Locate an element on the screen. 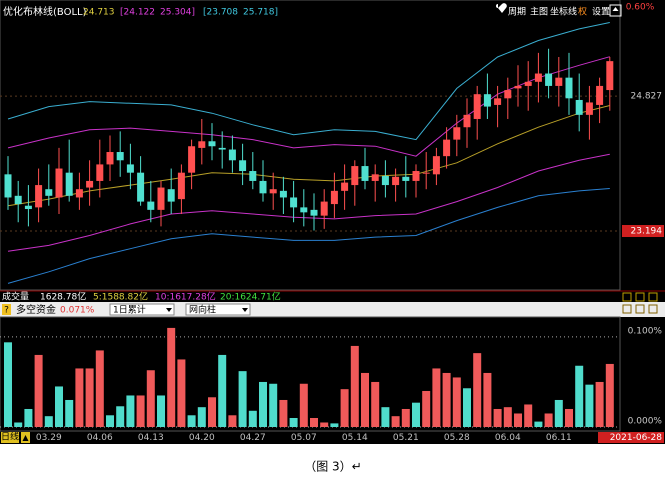  menu-item: 坐标线 is located at coordinates (563, 12).